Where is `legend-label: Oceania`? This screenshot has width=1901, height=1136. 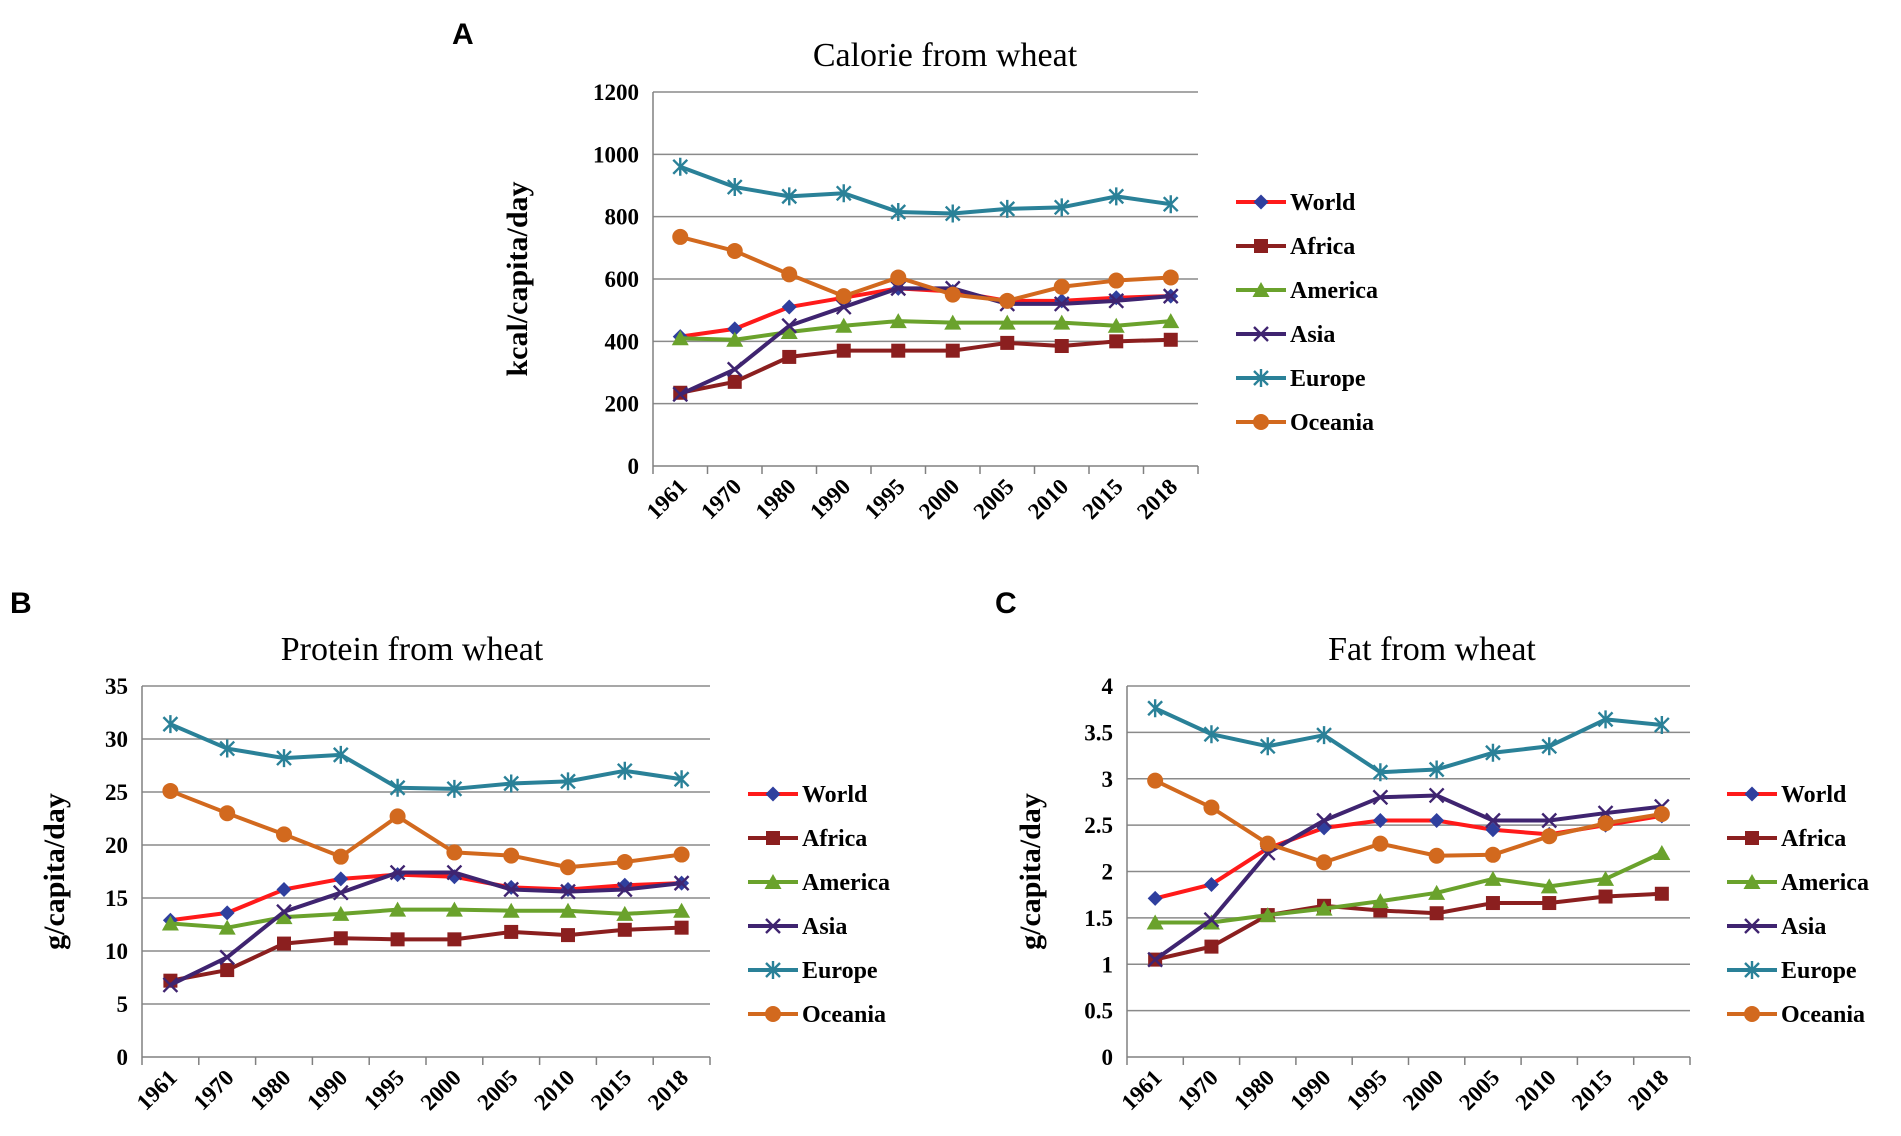 legend-label: Oceania is located at coordinates (844, 1015).